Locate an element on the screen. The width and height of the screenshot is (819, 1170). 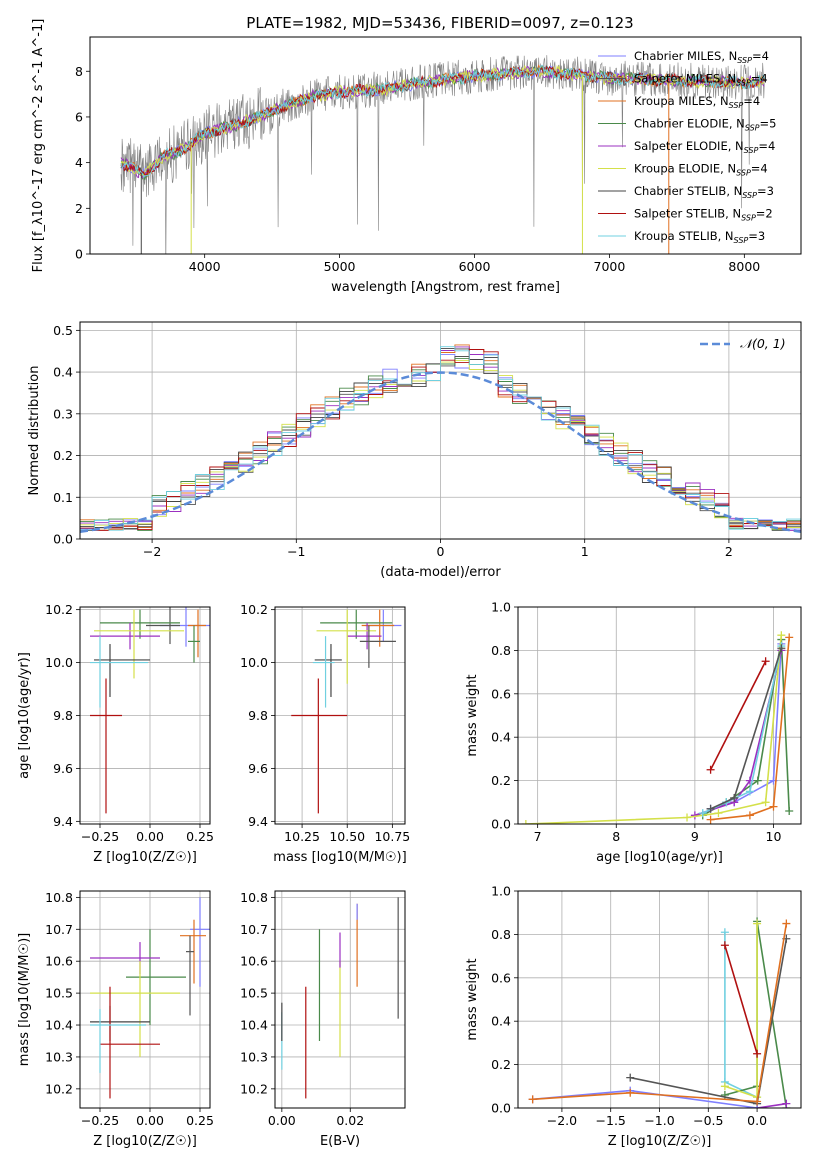
x-tick-label: 6000 is located at coordinates (475, 266).